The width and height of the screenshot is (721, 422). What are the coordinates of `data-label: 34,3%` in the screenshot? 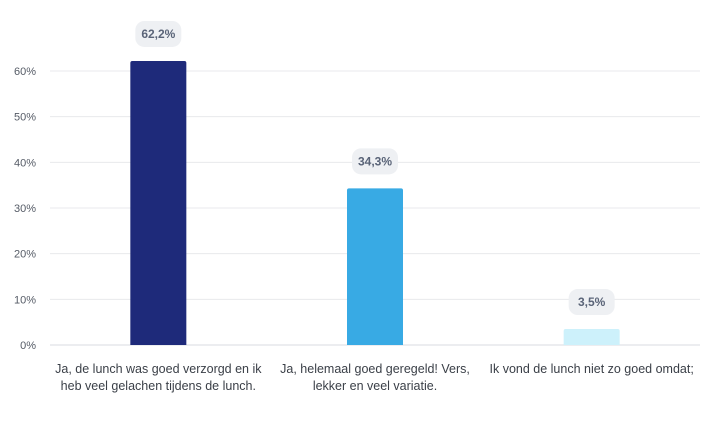 It's located at (375, 161).